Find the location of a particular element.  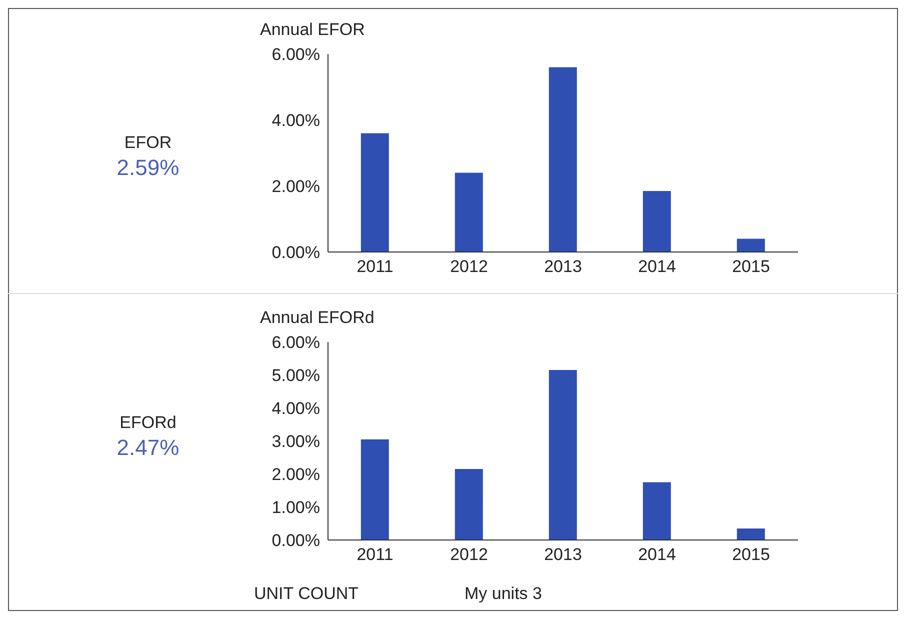

text: My units 3 is located at coordinates (503, 594).